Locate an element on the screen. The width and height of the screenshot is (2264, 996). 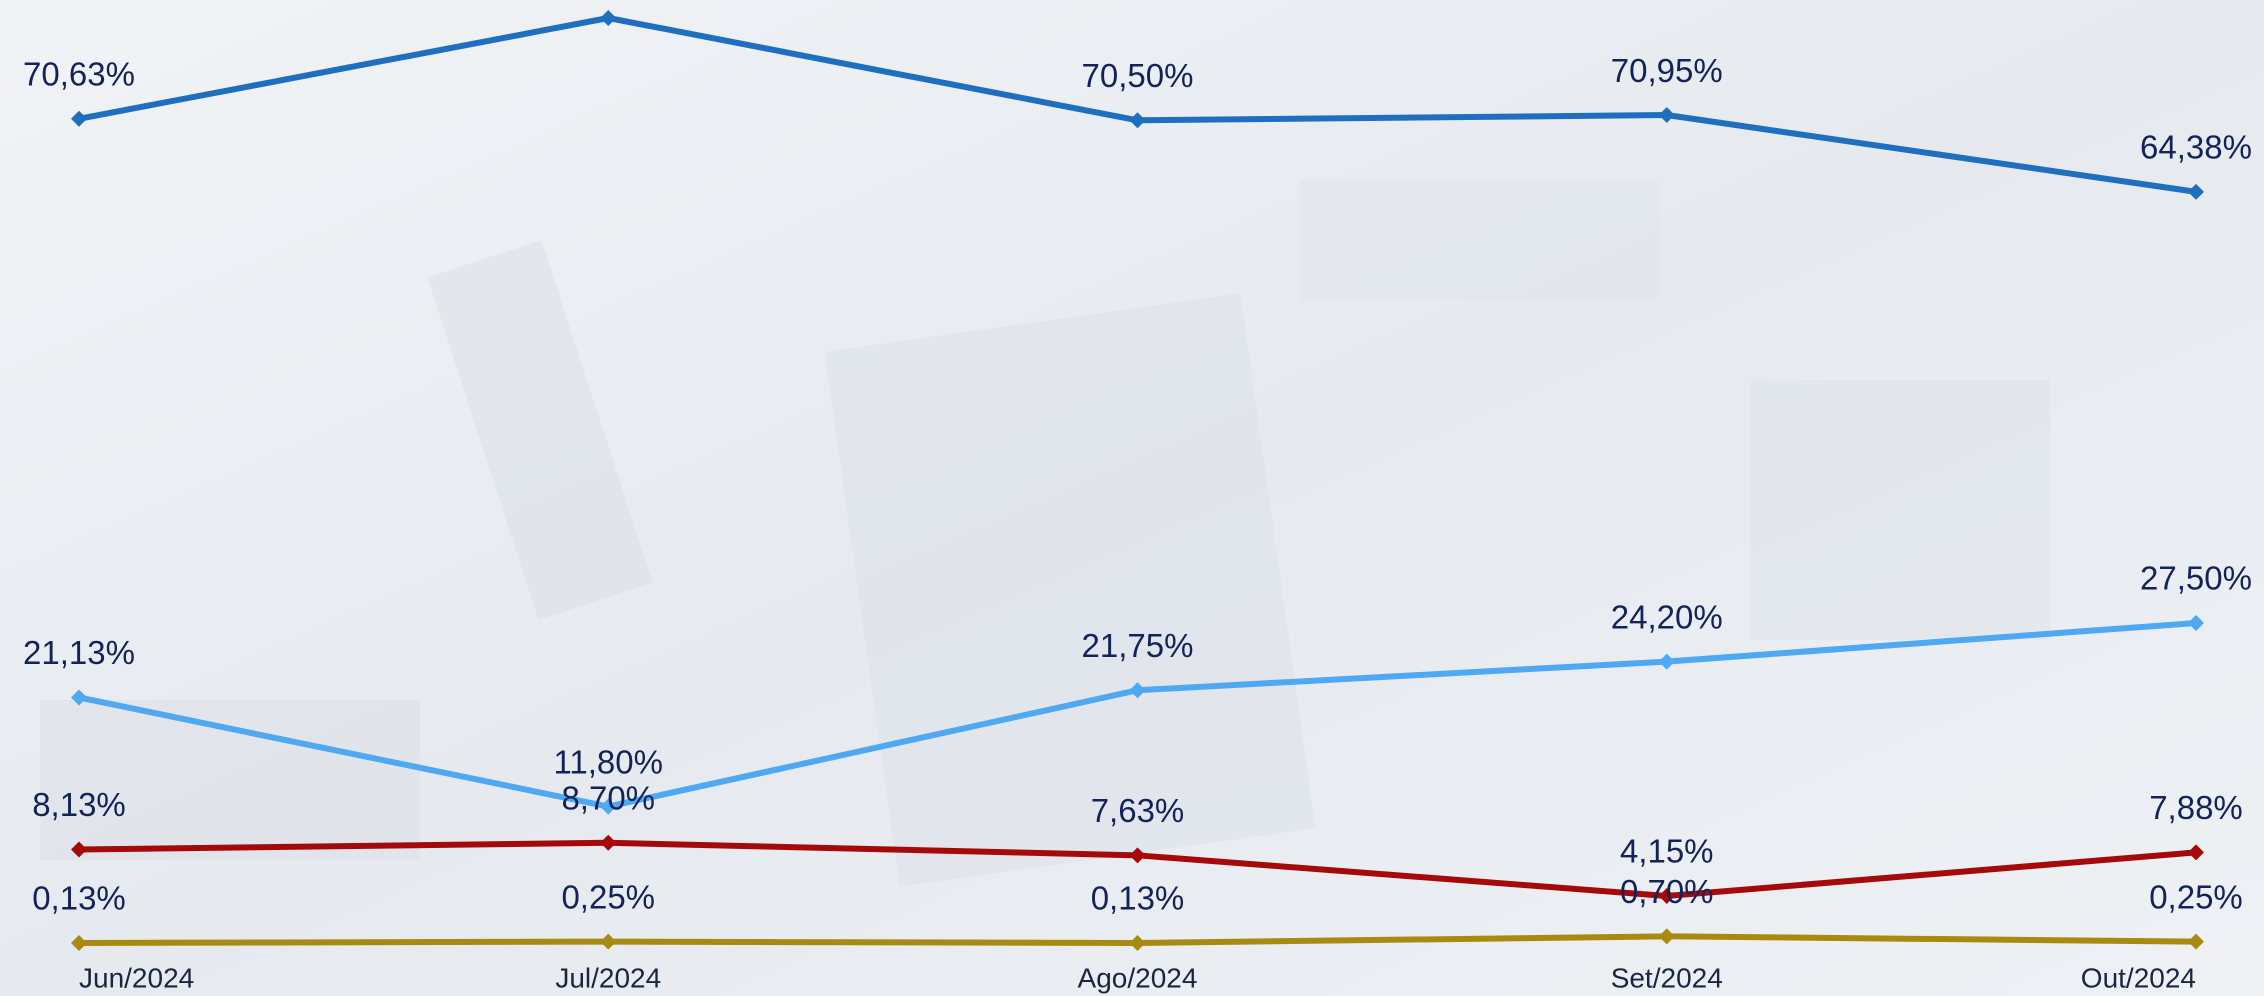
x-tick-label: Ago/2024 is located at coordinates (1138, 977).